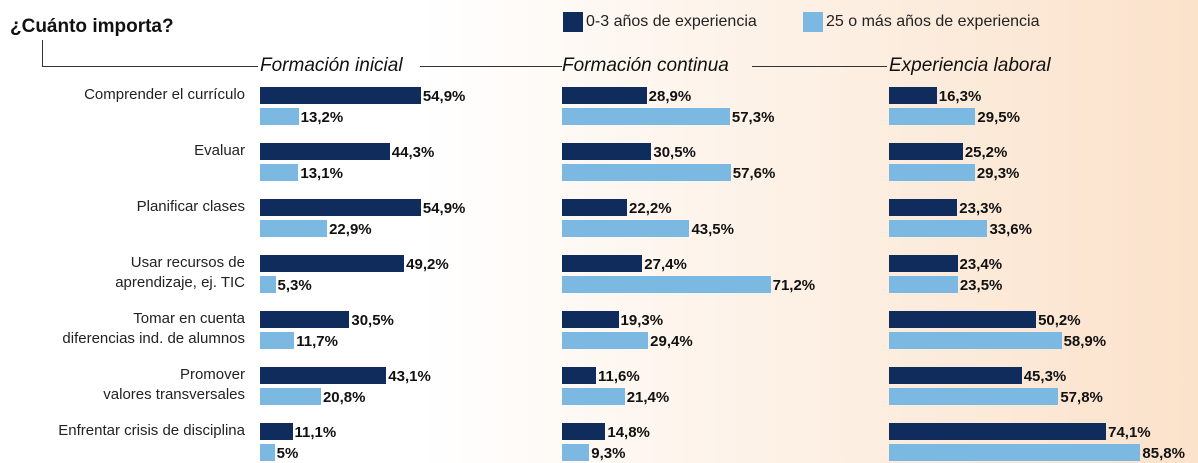  I want to click on value-label: 22,9%, so click(350, 229).